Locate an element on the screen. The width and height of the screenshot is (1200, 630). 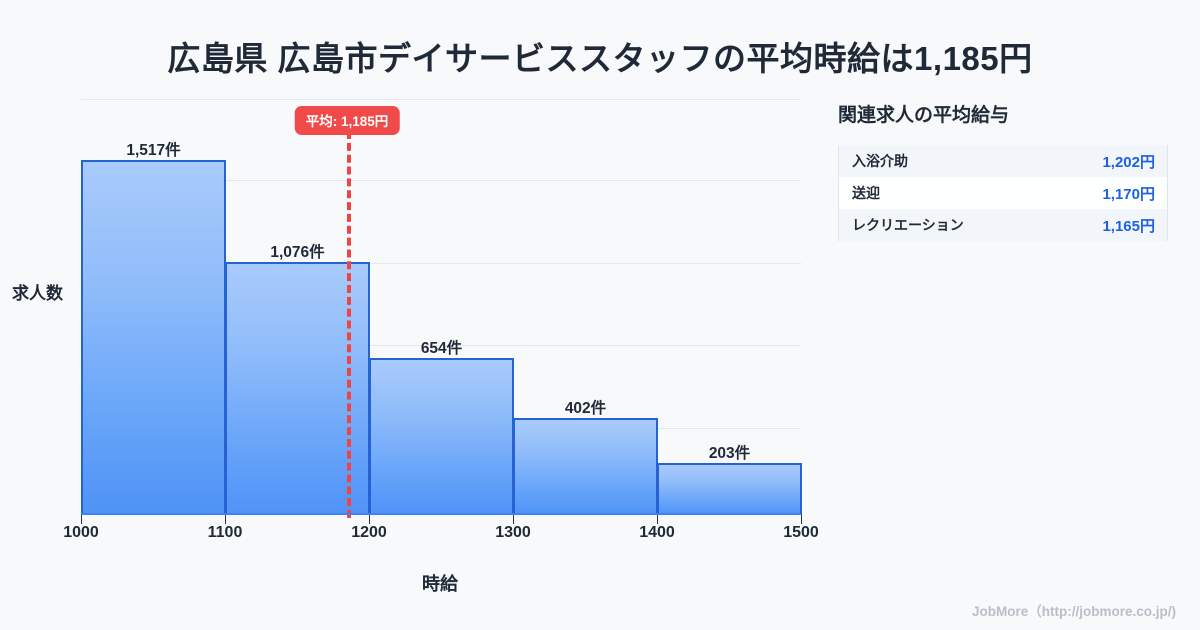
x-axis-tick-label: 1100 is located at coordinates (225, 532).